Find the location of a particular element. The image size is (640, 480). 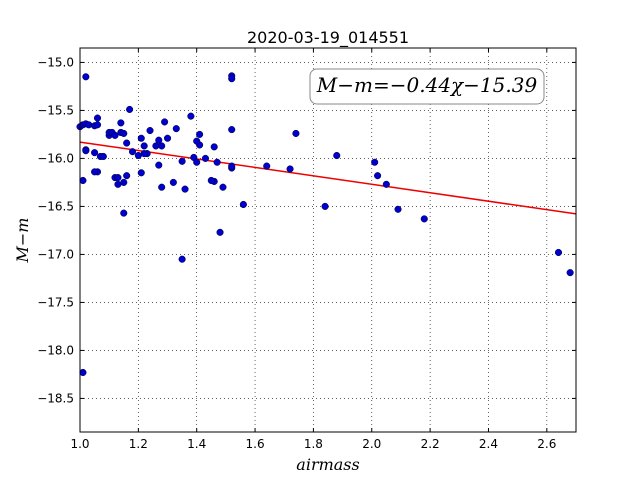

annotation-box is located at coordinates (427, 86).